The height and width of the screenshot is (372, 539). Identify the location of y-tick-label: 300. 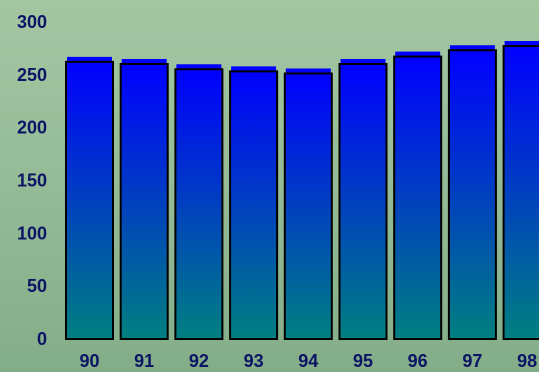
(32, 22).